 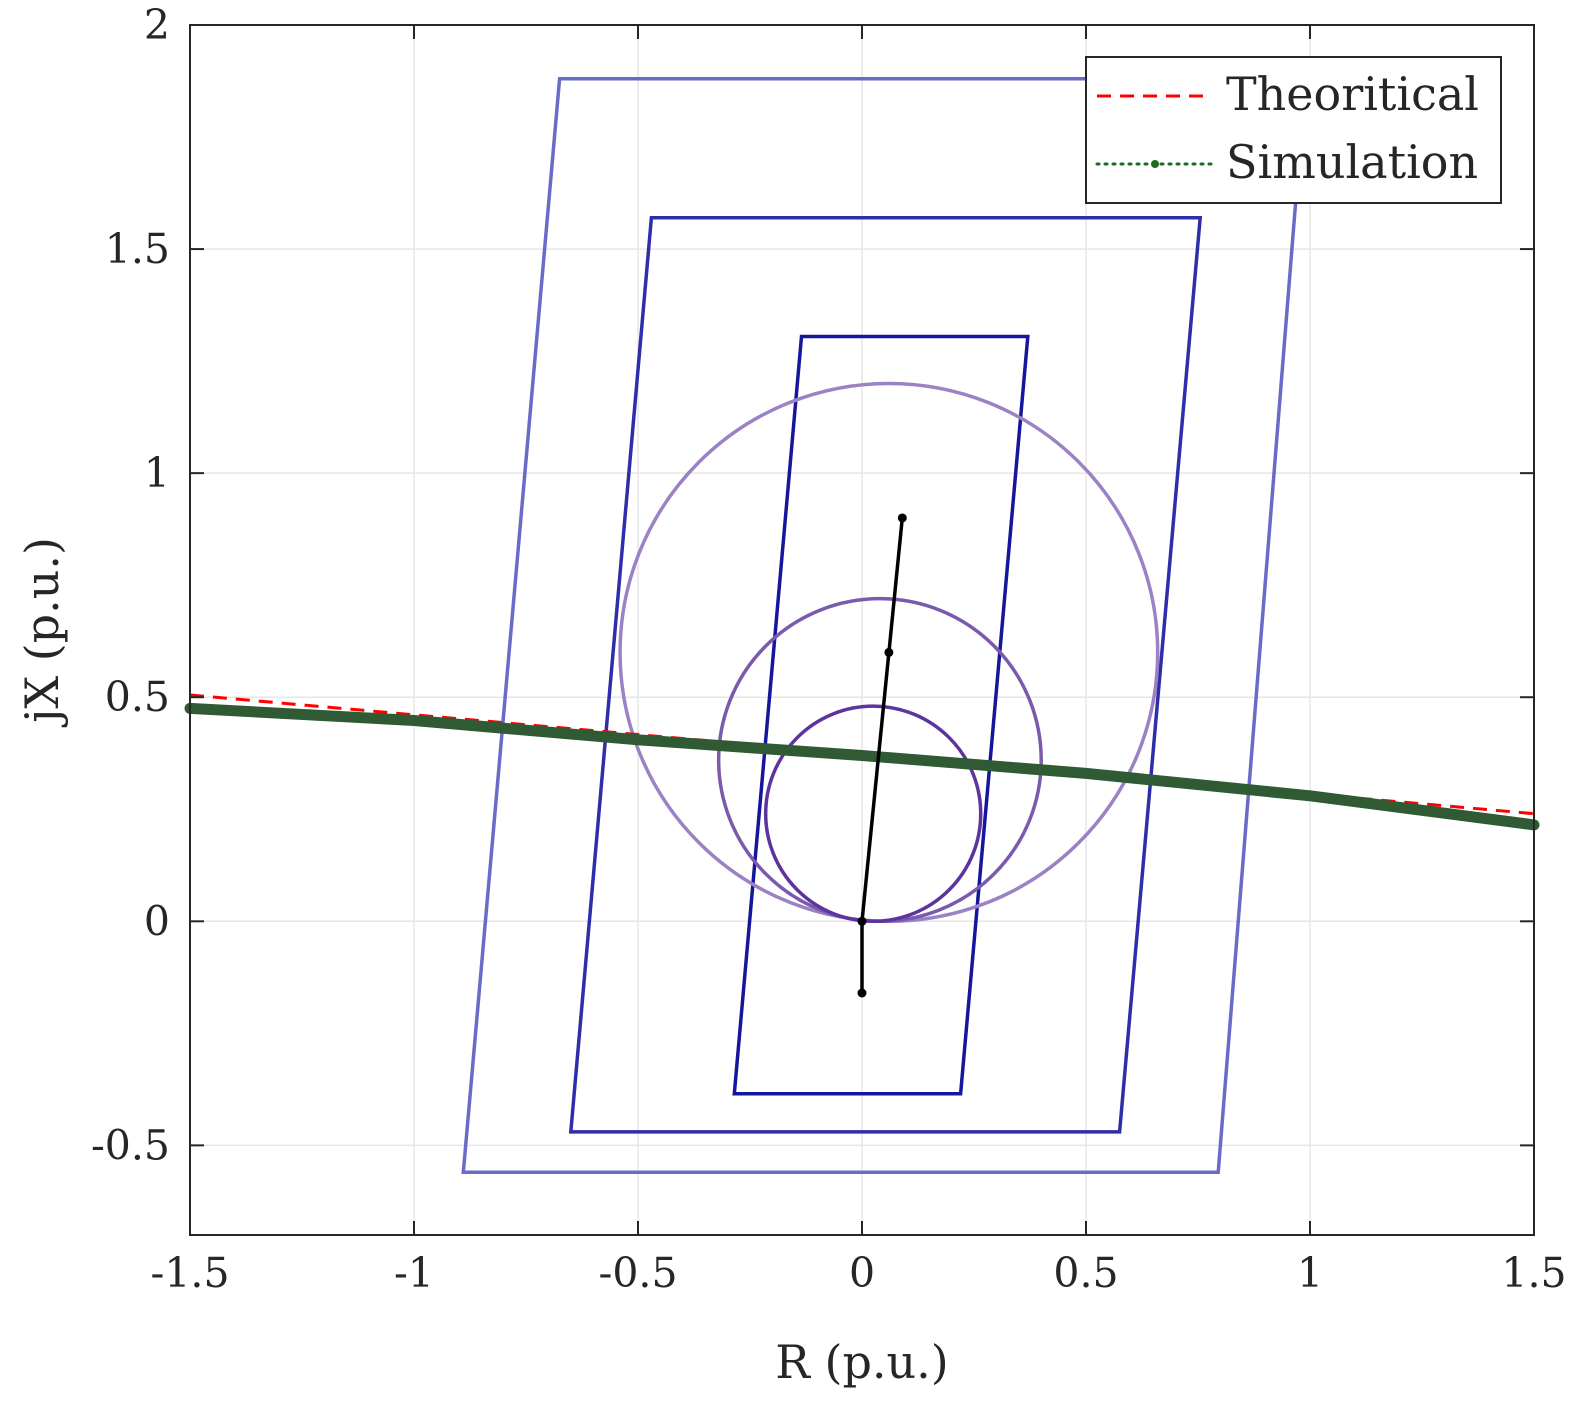 What do you see at coordinates (130, 1145) in the screenshot?
I see `y-tick-label: -0.5` at bounding box center [130, 1145].